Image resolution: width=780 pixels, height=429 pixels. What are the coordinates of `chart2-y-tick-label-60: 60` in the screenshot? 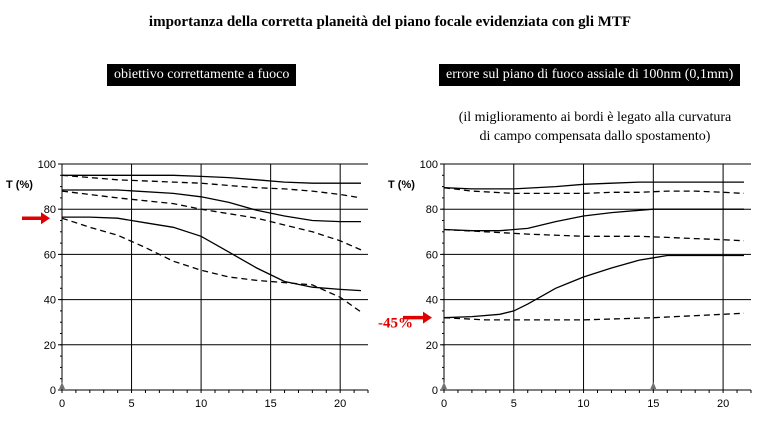 It's located at (432, 255).